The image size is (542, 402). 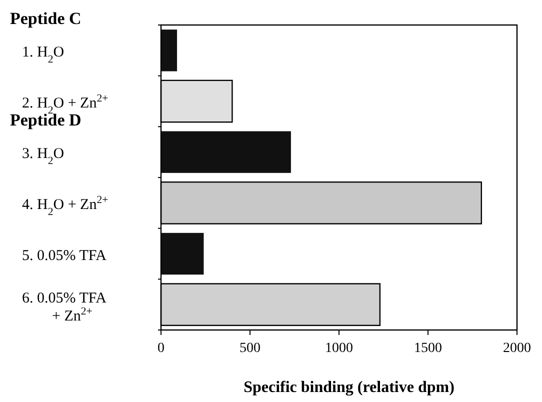 I want to click on y-tick-label: 3. H$_{2}$O, so click(x=43, y=157).